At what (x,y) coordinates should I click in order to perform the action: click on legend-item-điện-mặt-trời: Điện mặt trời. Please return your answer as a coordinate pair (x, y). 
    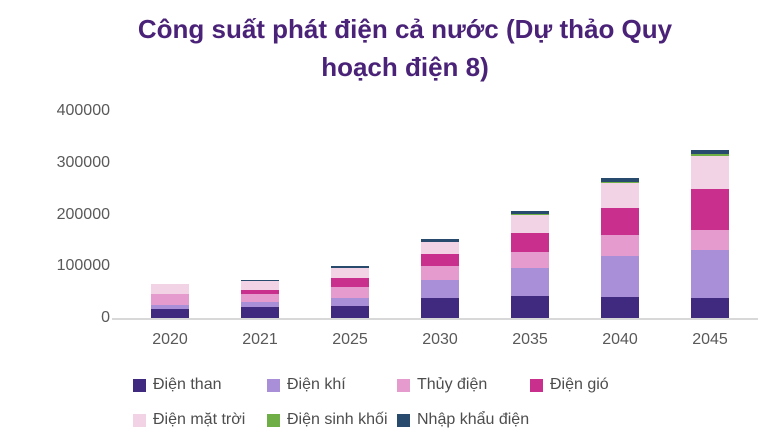
    Looking at the image, I should click on (200, 420).